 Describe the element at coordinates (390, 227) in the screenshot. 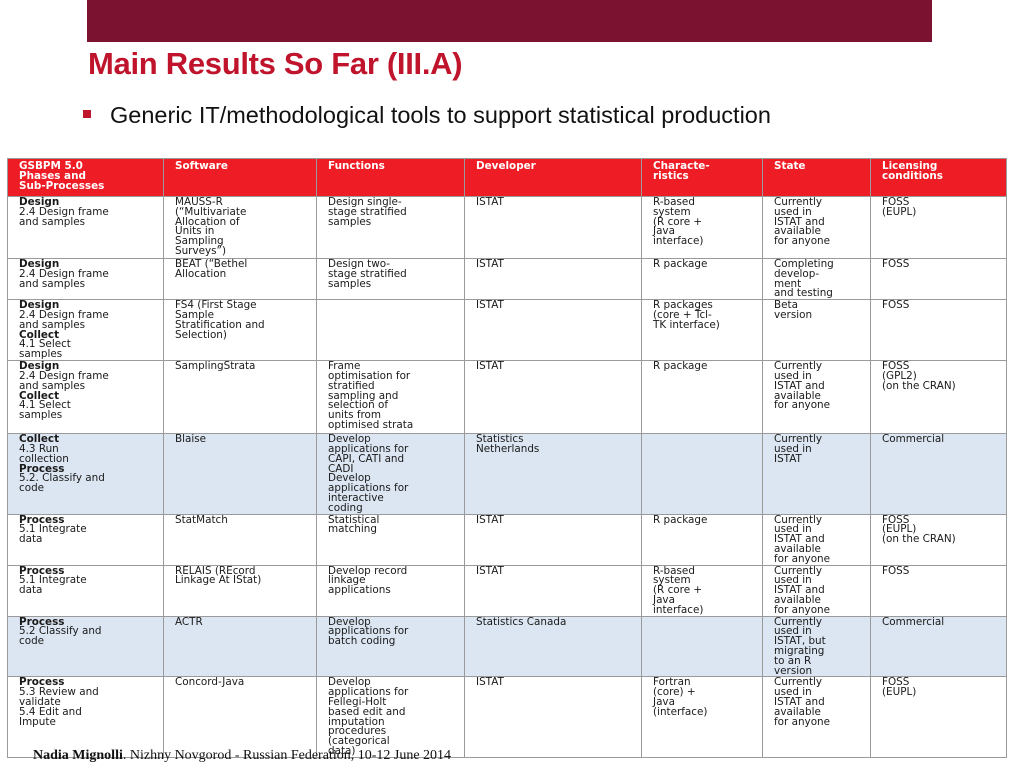

I see `functions-cell: Design single- stage stratified samples` at that location.